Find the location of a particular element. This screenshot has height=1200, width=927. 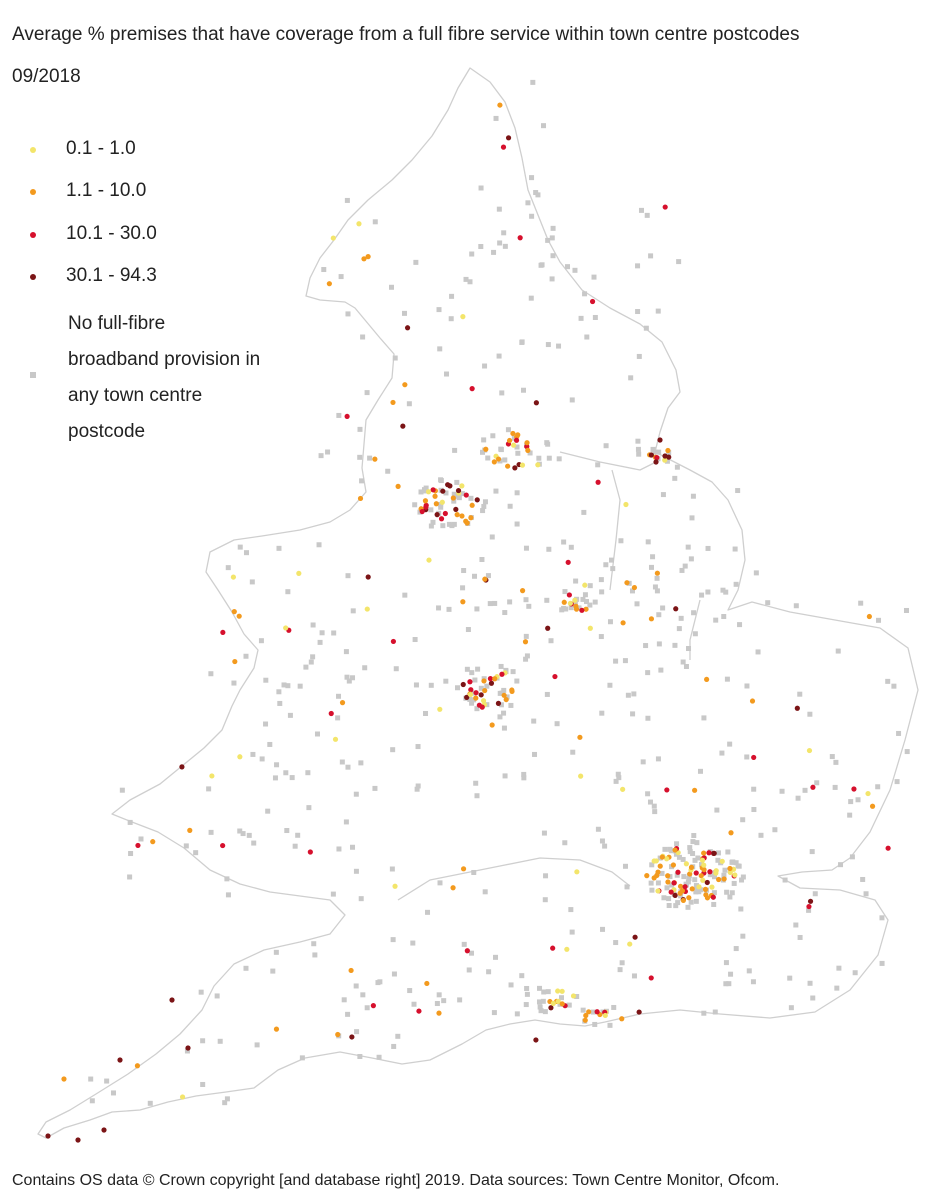

no-provision-line-2: broadband provision in is located at coordinates (164, 359).